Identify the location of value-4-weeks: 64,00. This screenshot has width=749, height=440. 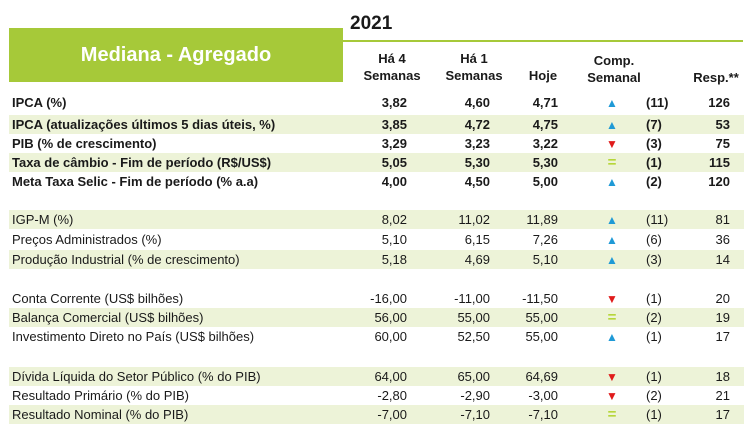
(390, 376).